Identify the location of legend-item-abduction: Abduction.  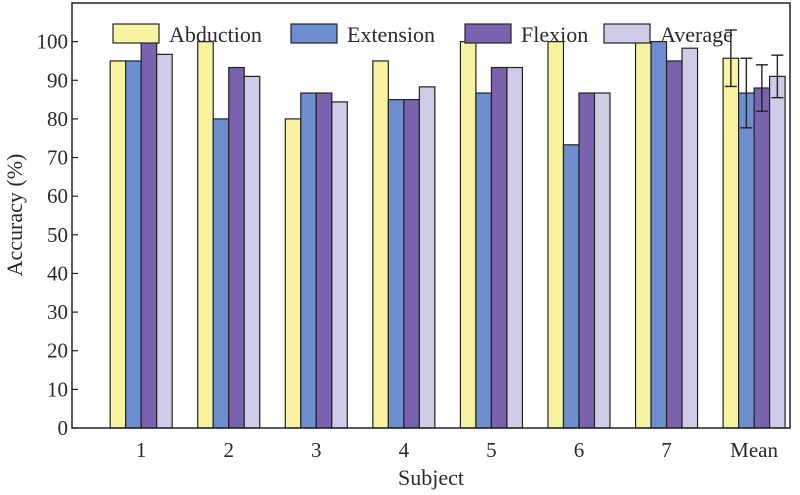
(187, 34).